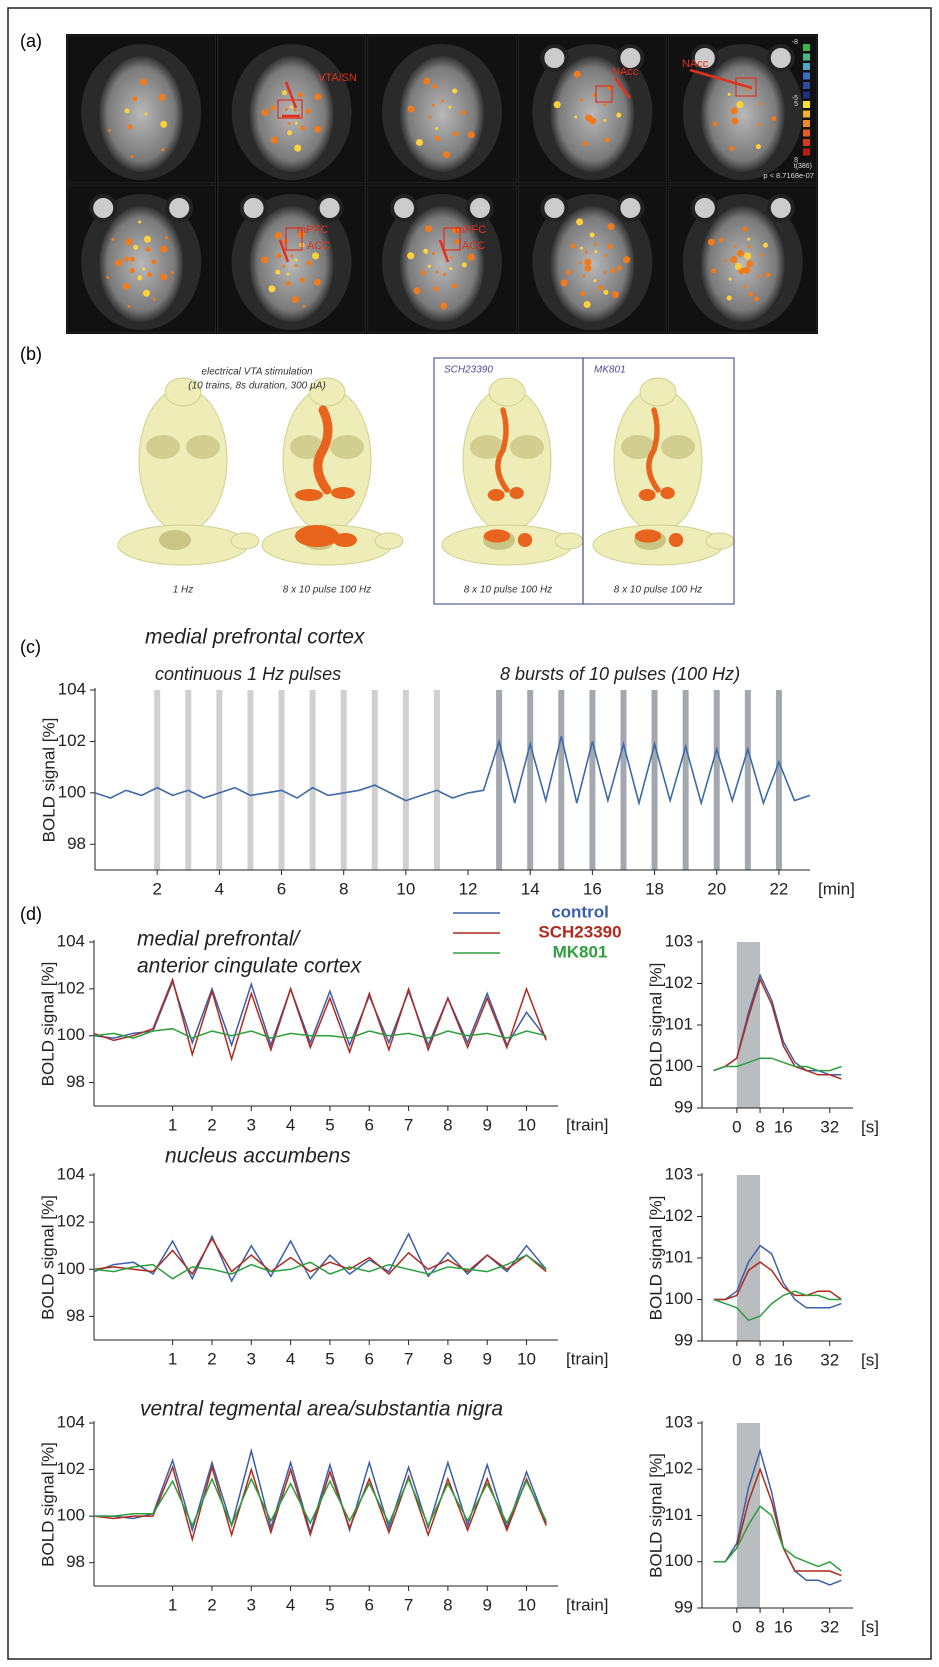 Image resolution: width=939 pixels, height=1667 pixels. Describe the element at coordinates (281, 888) in the screenshot. I see `x-tick-label: 6` at that location.